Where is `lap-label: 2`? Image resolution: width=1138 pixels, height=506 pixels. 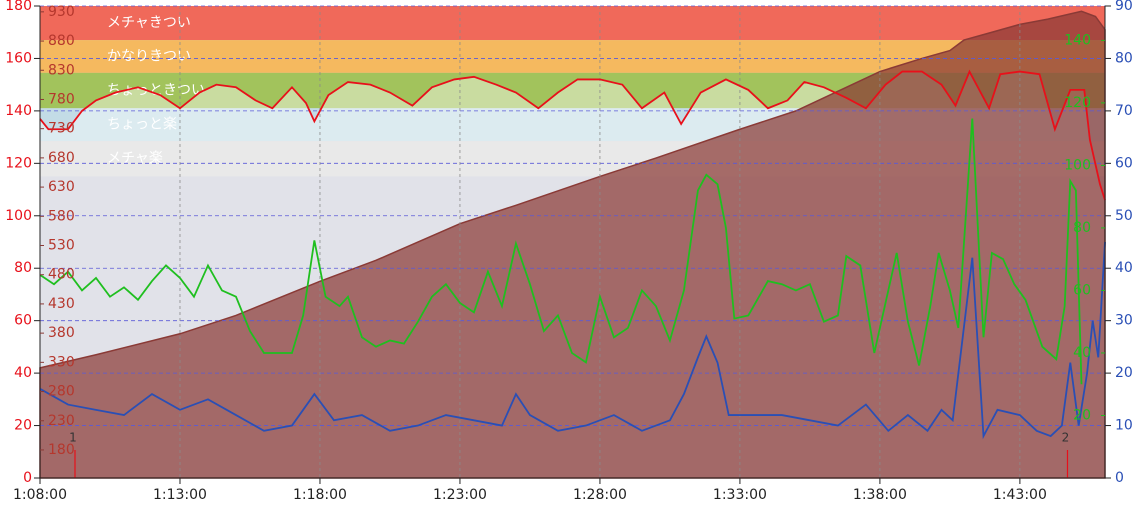
lap-label: 2 is located at coordinates (1066, 438).